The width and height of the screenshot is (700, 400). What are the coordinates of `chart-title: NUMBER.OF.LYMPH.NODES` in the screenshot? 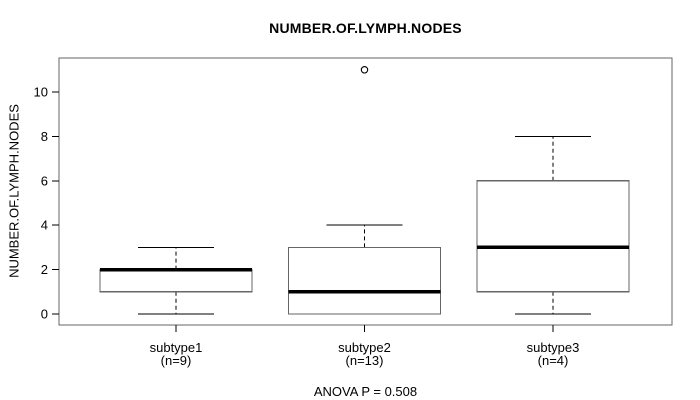 It's located at (365, 28).